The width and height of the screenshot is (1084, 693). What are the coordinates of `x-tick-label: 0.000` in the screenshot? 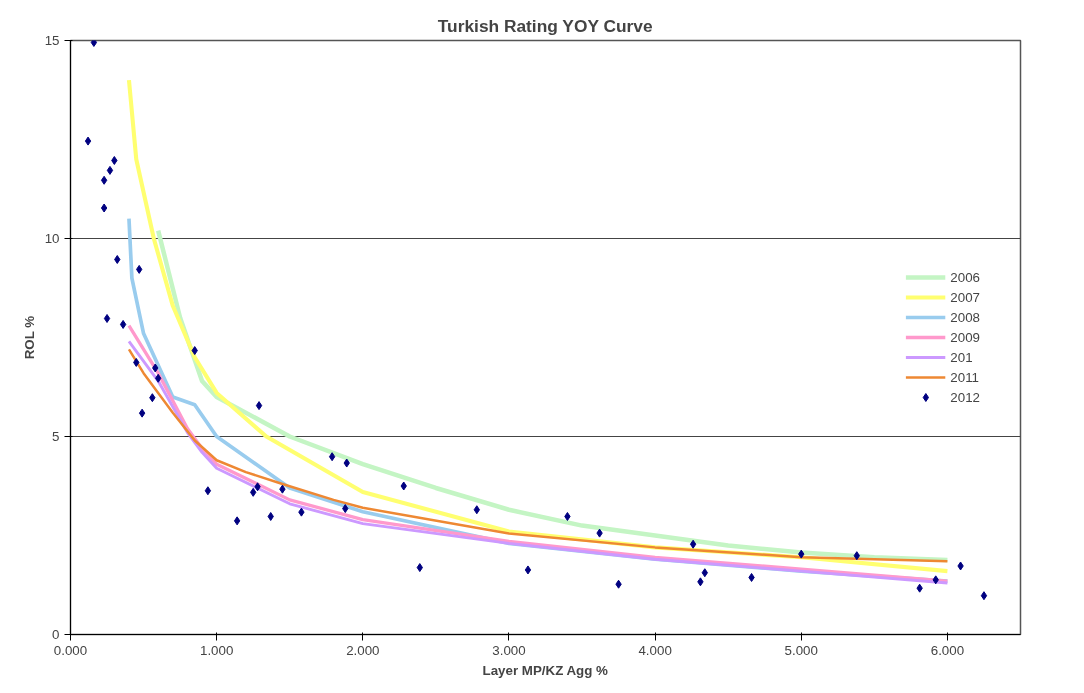 It's located at (70, 650).